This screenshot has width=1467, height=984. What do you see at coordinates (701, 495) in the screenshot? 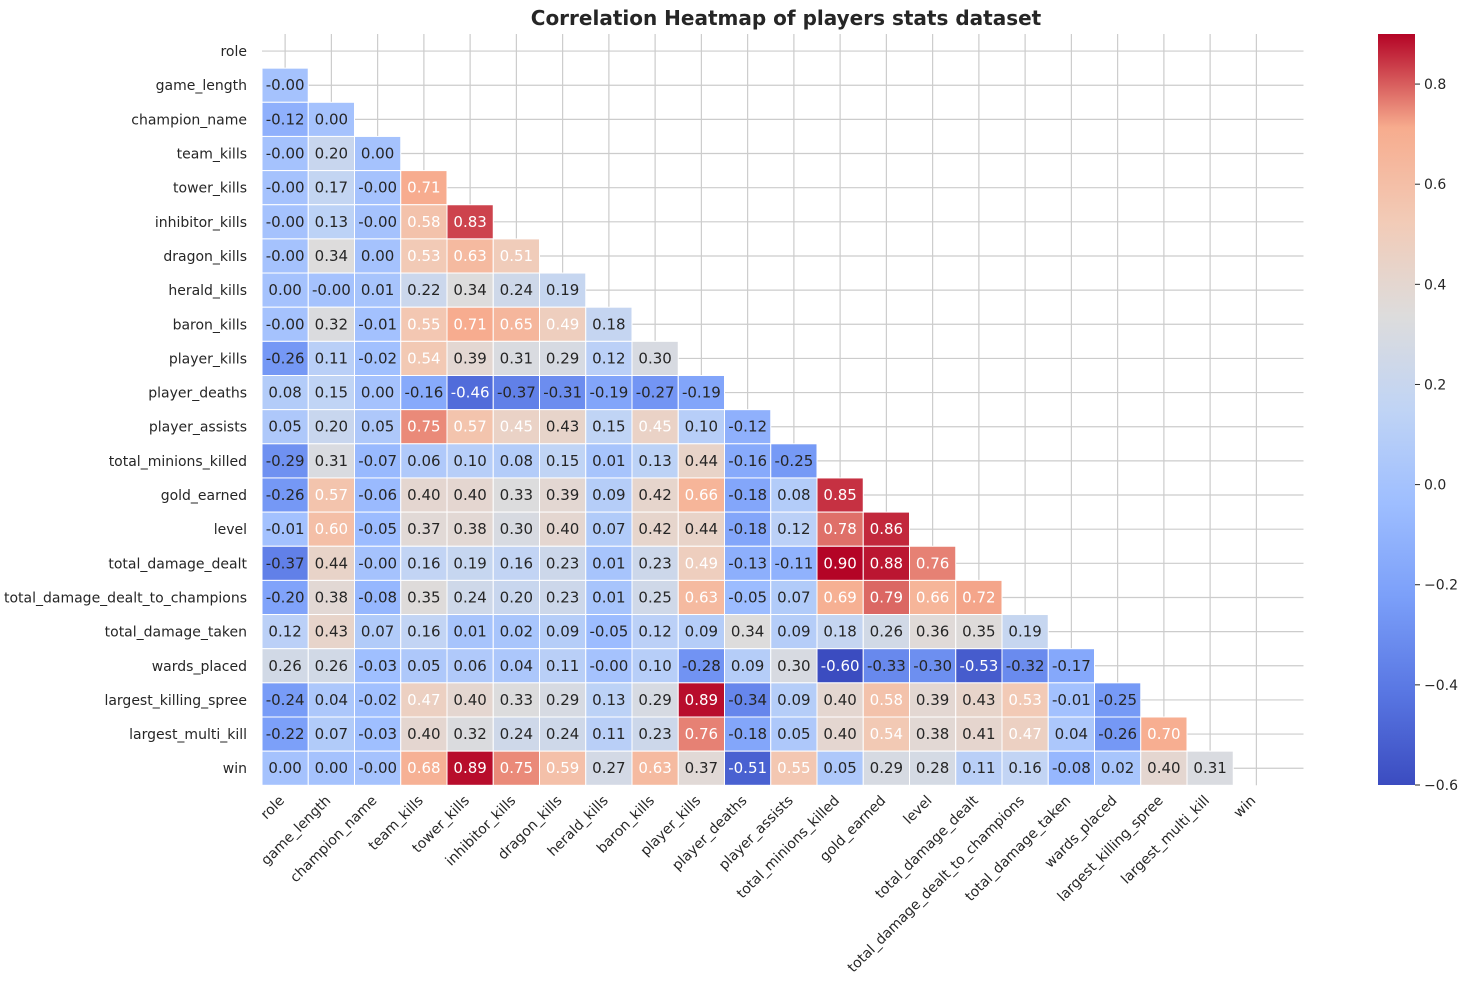
I see `cell-value-label: 0.66` at bounding box center [701, 495].